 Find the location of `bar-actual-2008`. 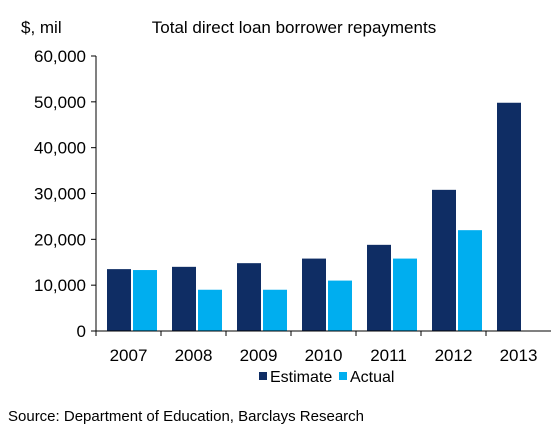

bar-actual-2008 is located at coordinates (210, 310).